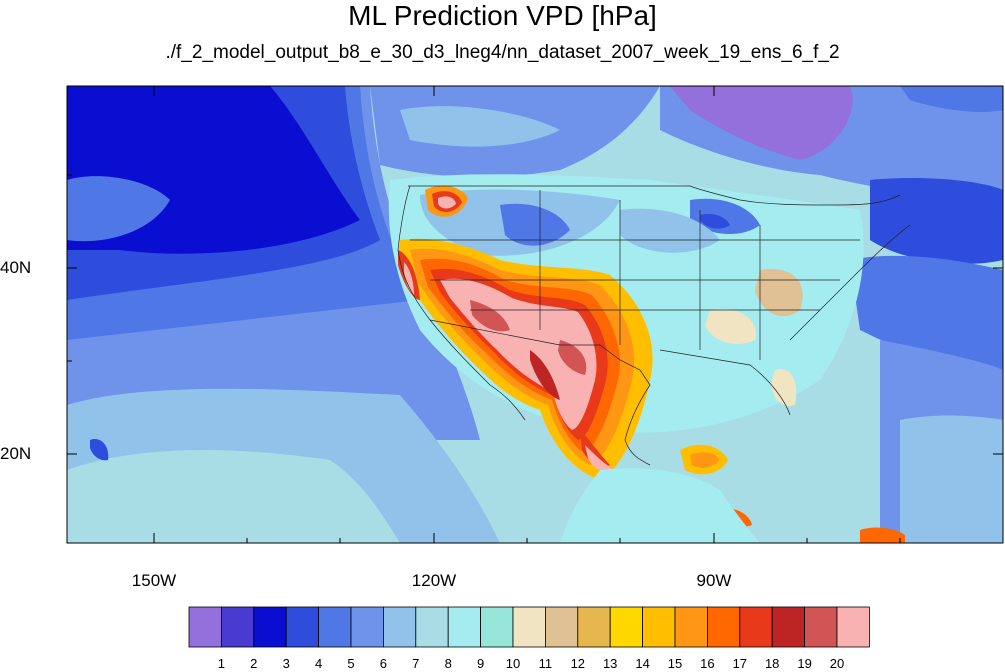 The height and width of the screenshot is (672, 1005). Describe the element at coordinates (804, 663) in the screenshot. I see `colorbar-tick-label: 19` at that location.